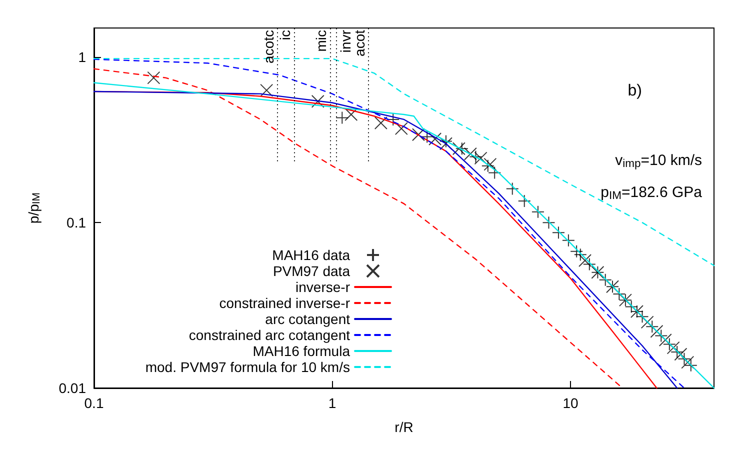 The width and height of the screenshot is (750, 450). I want to click on legend-label: MAH16 data, so click(311, 255).